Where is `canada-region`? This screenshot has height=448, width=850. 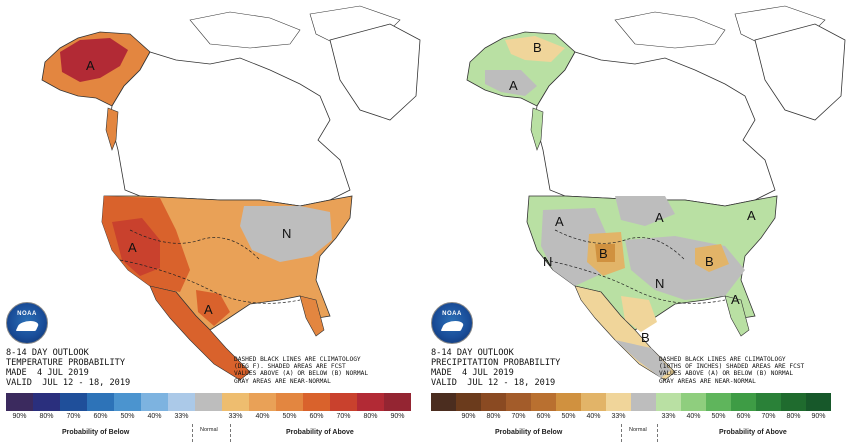
canada-region is located at coordinates (230, 129).